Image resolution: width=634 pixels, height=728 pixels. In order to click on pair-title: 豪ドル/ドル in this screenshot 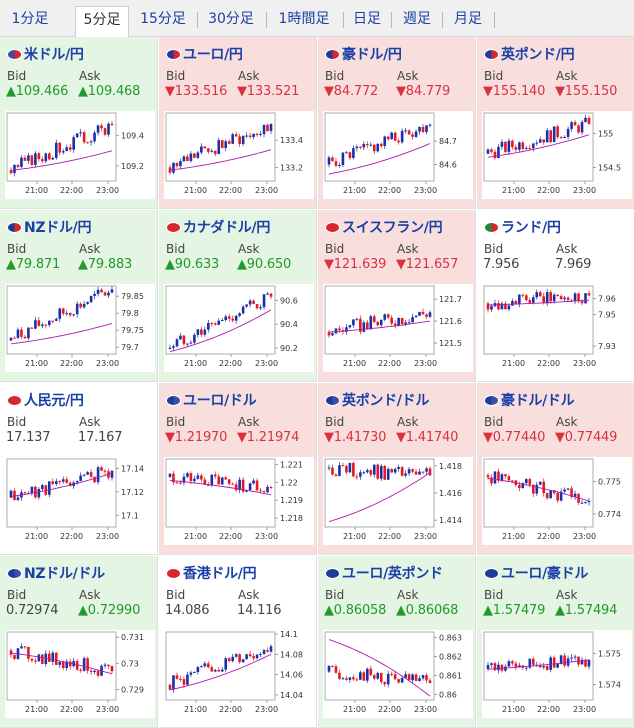, I will do `click(529, 400)`.